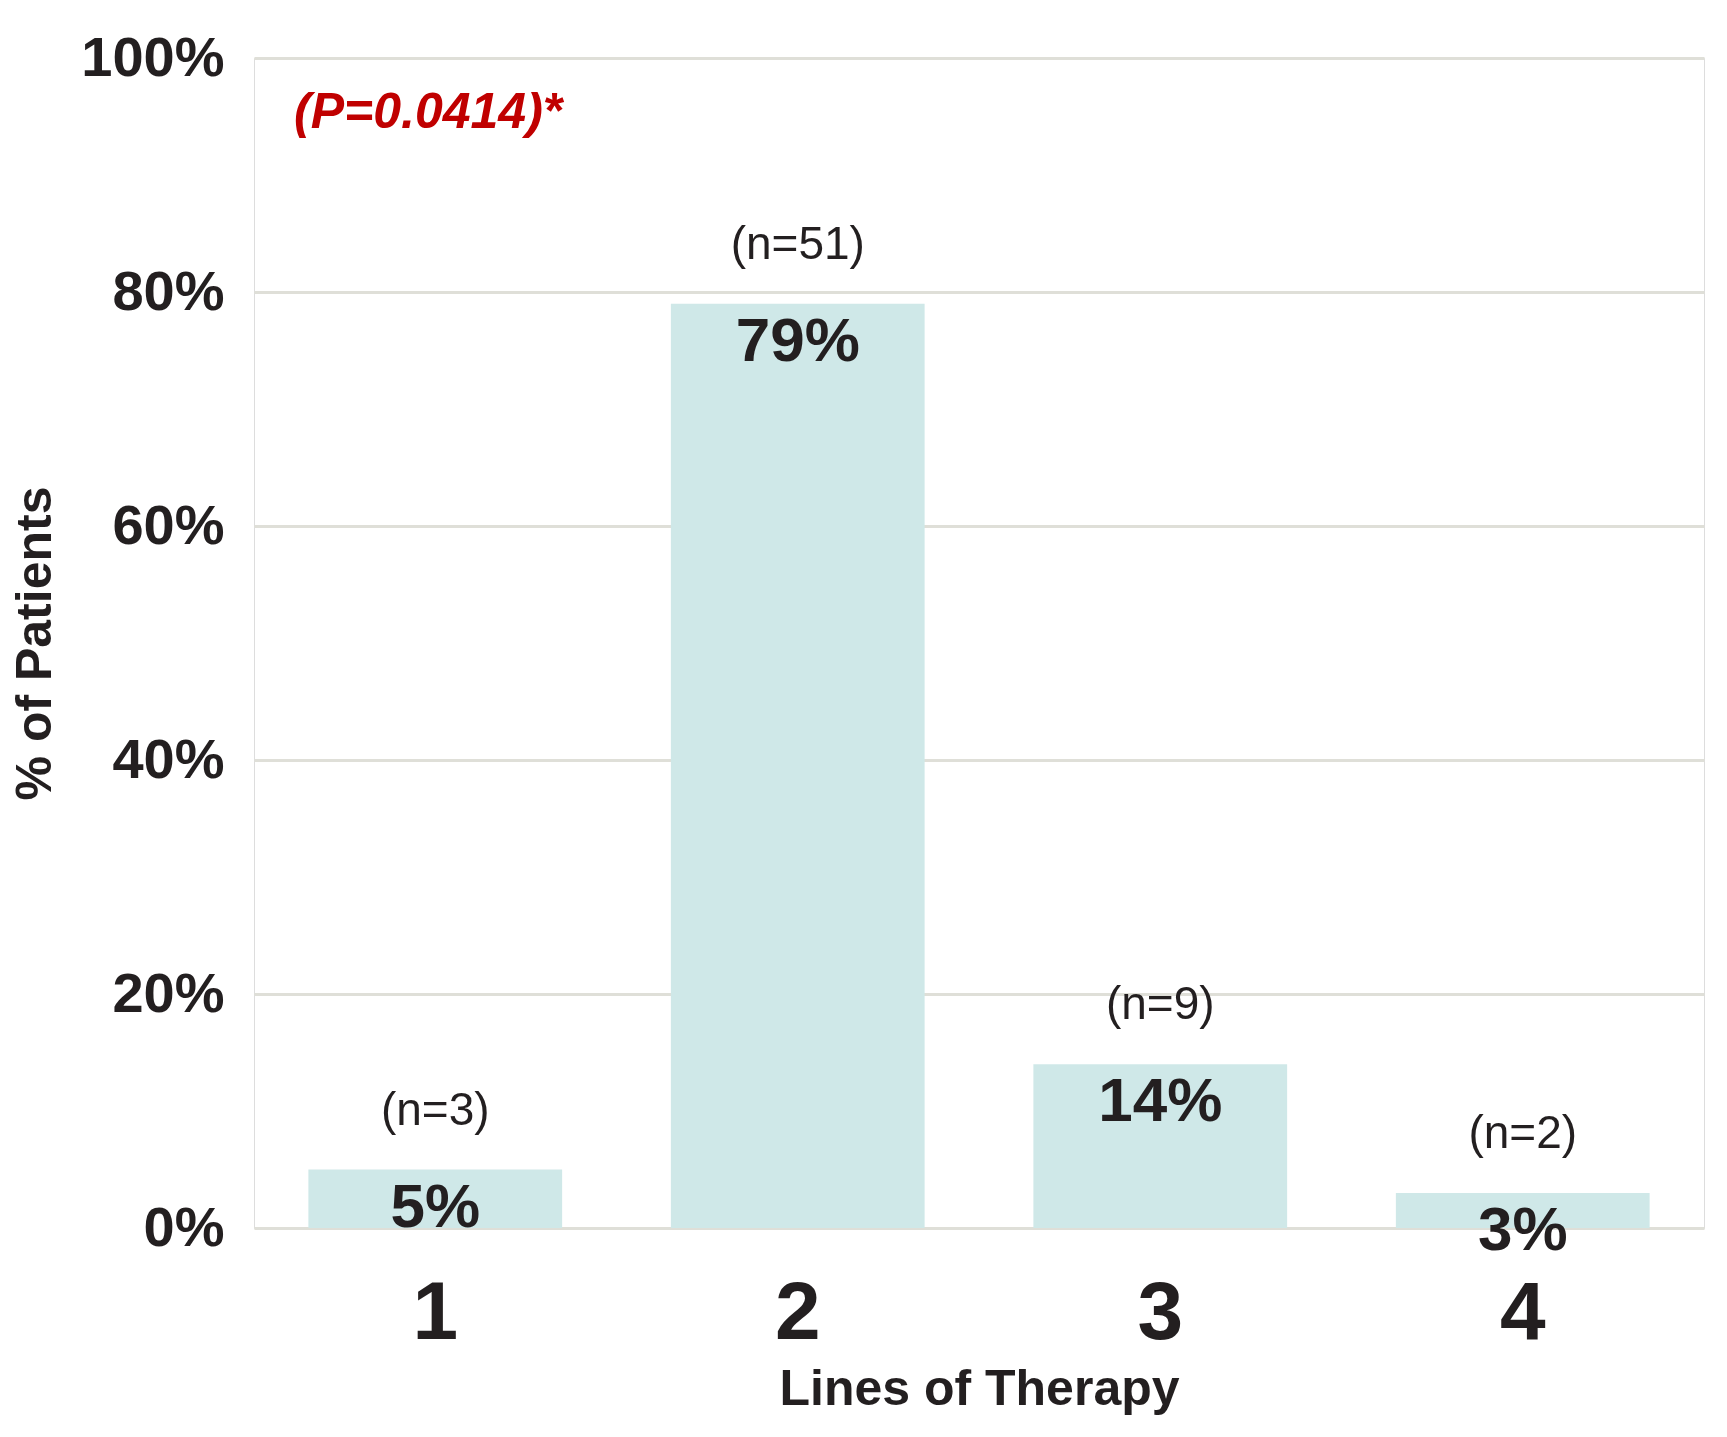 This screenshot has width=1727, height=1437. I want to click on data-label: 5%, so click(435, 1205).